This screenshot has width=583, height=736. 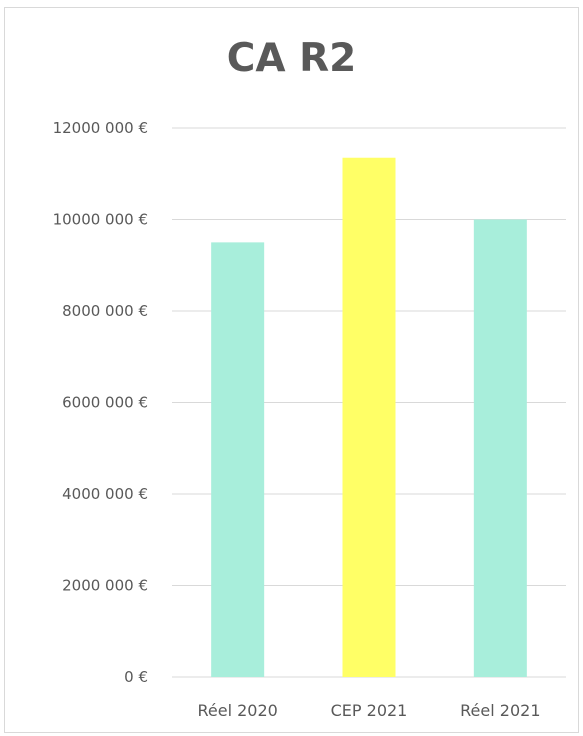 What do you see at coordinates (237, 710) in the screenshot?
I see `x-tick-label: Réel 2020` at bounding box center [237, 710].